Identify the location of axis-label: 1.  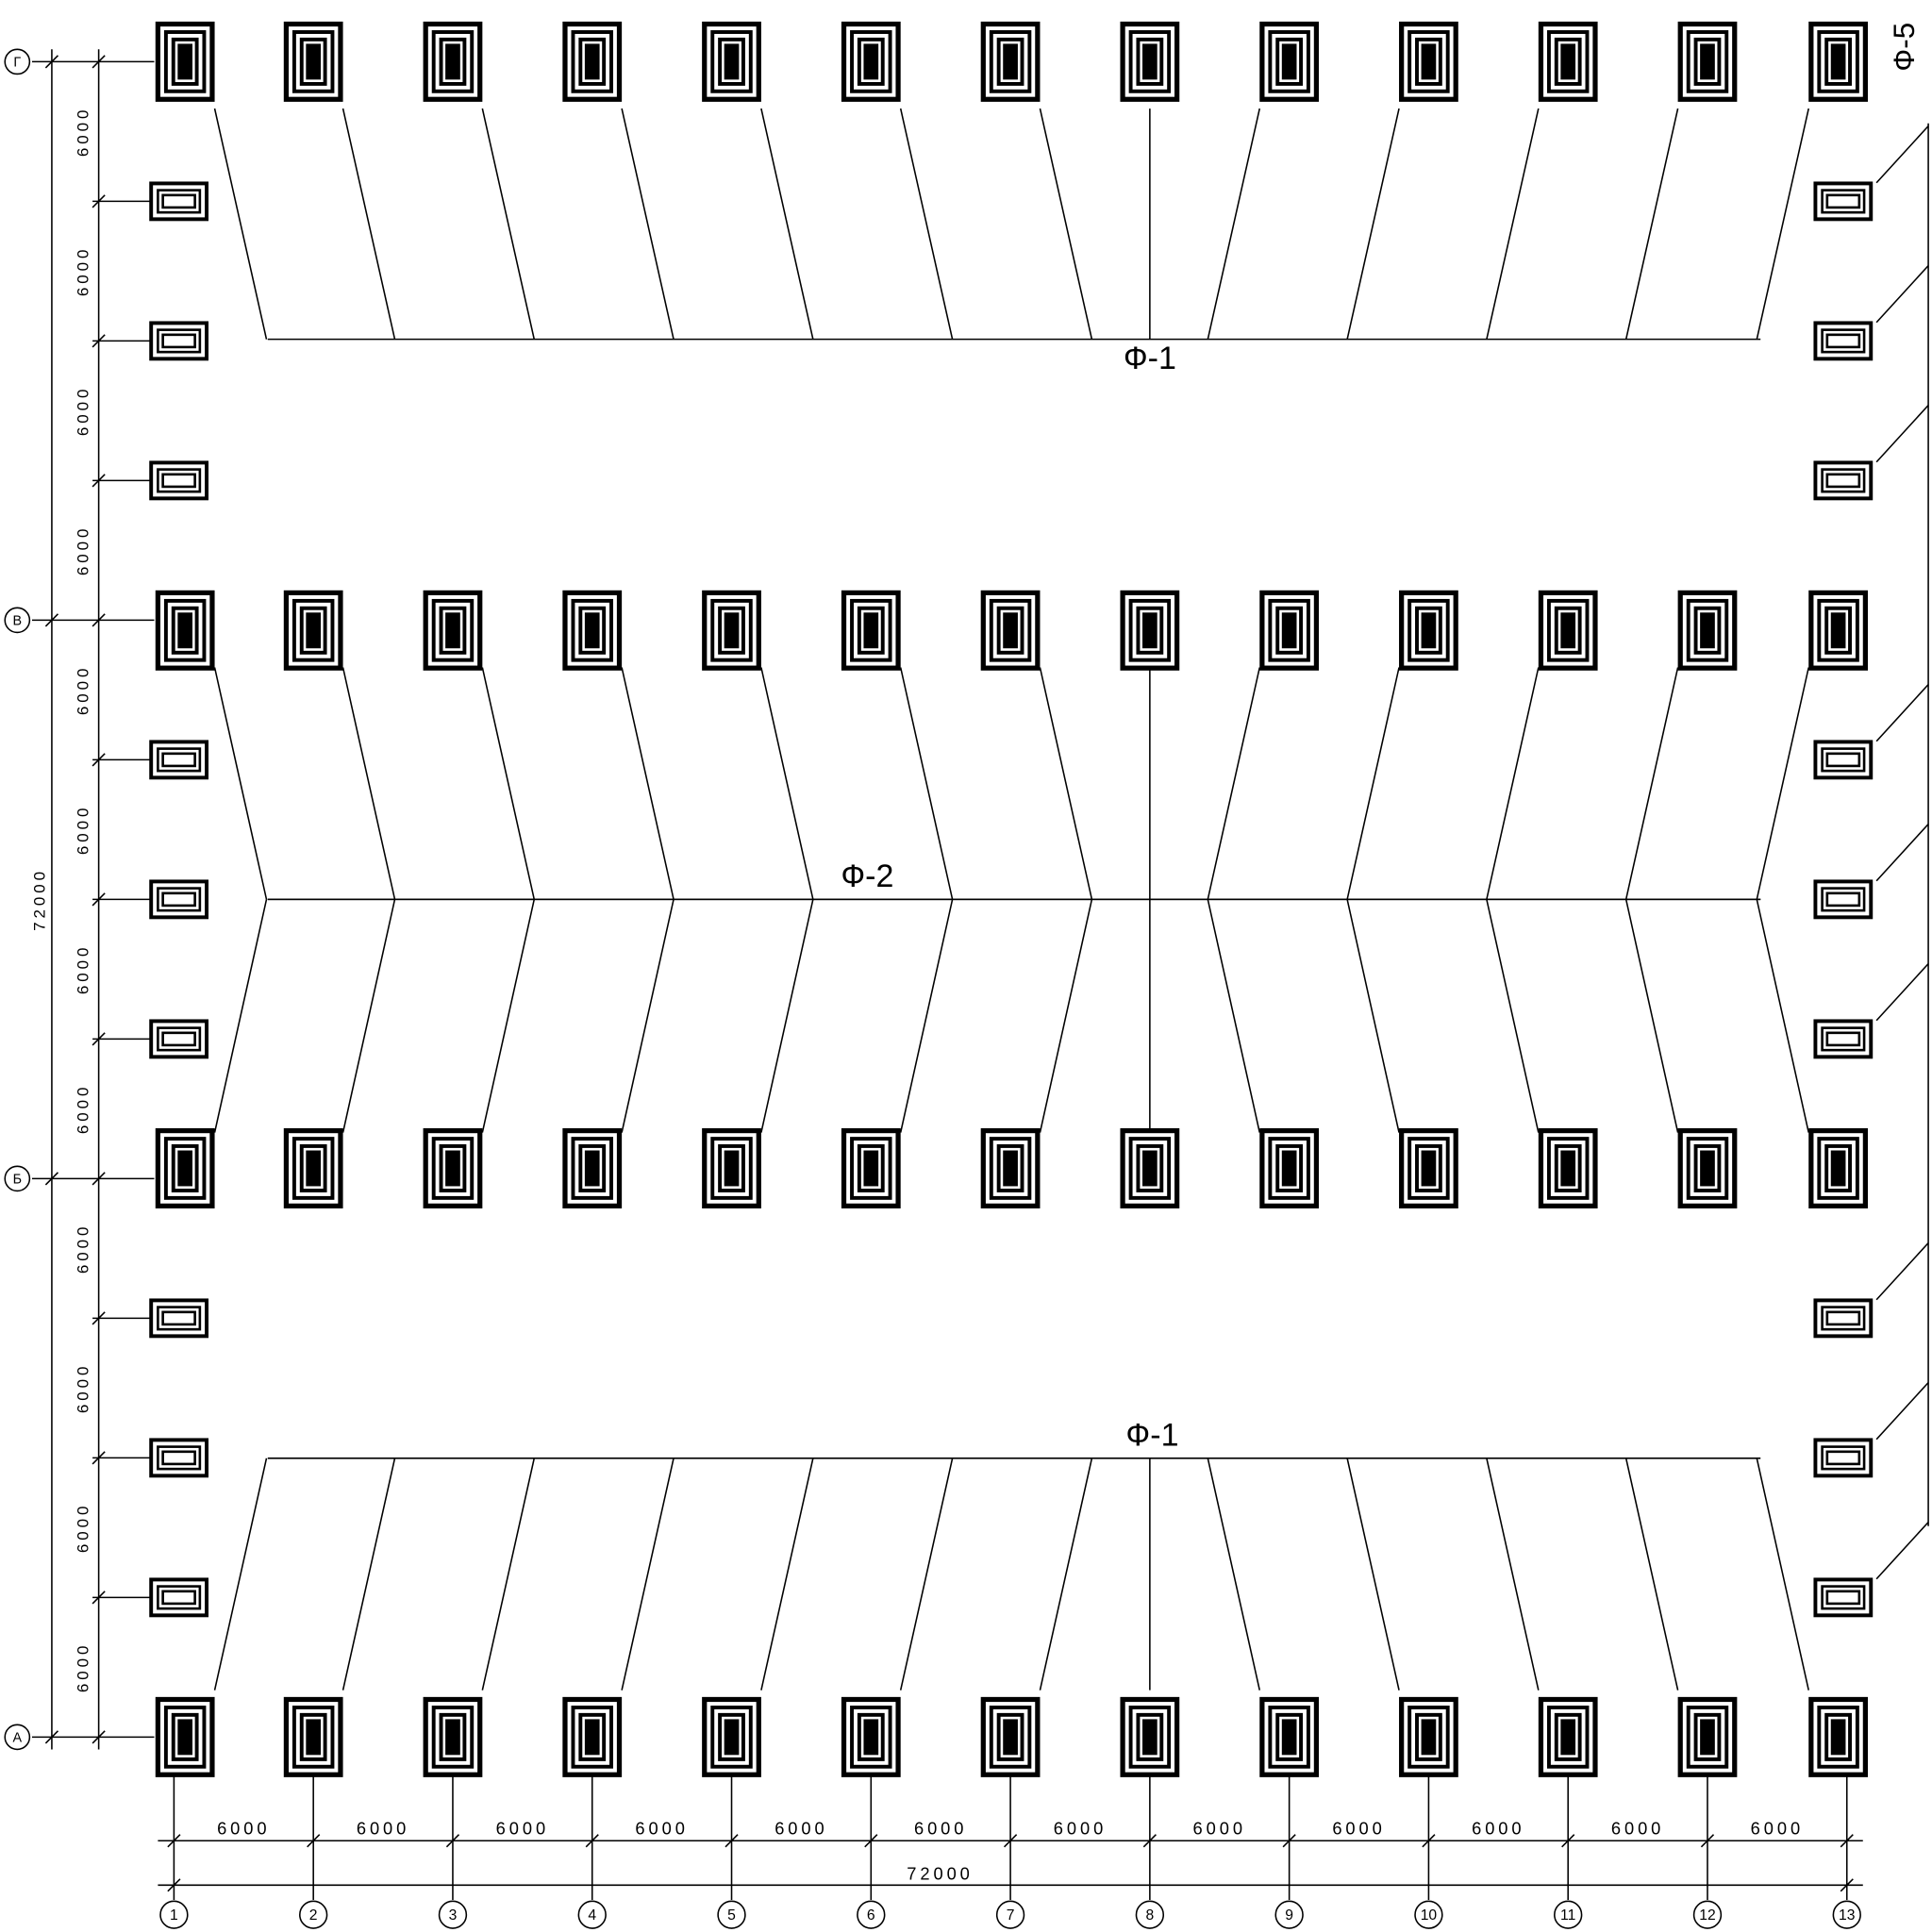
(174, 1915).